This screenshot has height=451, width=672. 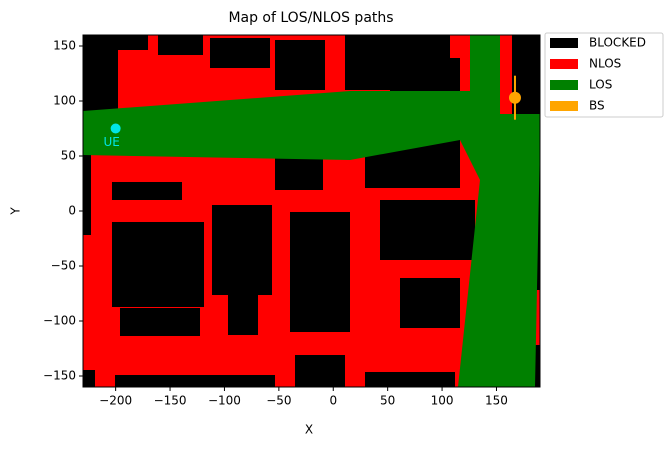 What do you see at coordinates (224, 401) in the screenshot?
I see `x-tick-label: −100` at bounding box center [224, 401].